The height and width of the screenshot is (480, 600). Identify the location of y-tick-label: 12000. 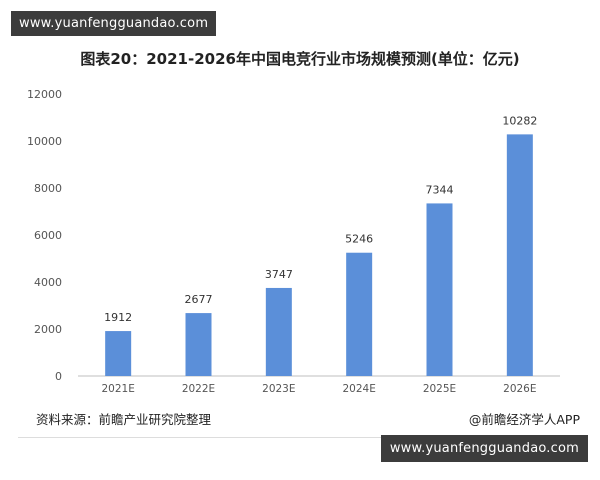
(44, 94).